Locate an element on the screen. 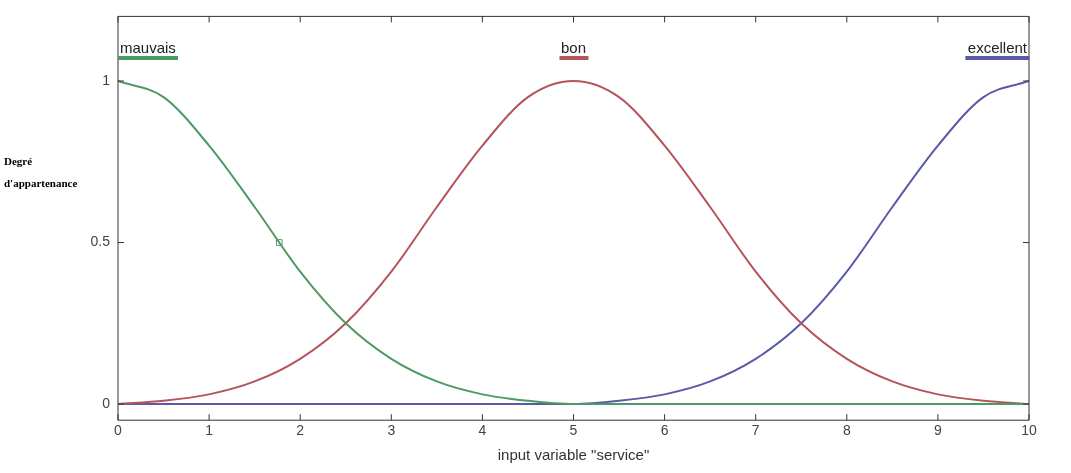 The height and width of the screenshot is (473, 1071). x-tick-label: 3 is located at coordinates (391, 430).